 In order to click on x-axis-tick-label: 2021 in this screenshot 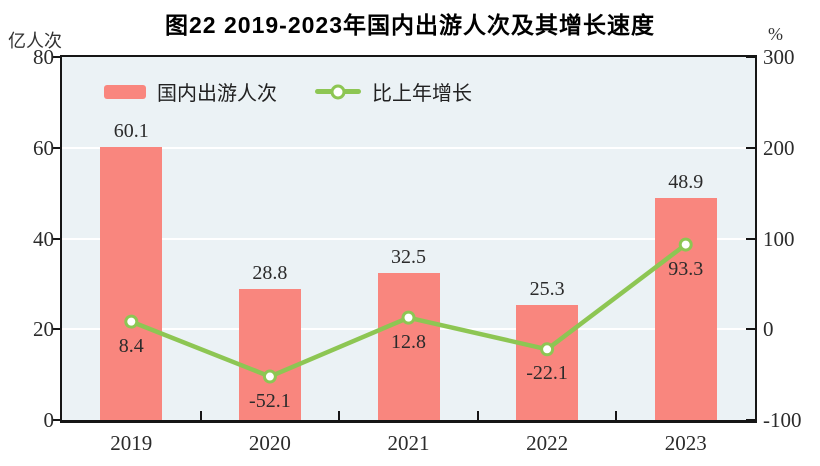, I will do `click(408, 443)`.